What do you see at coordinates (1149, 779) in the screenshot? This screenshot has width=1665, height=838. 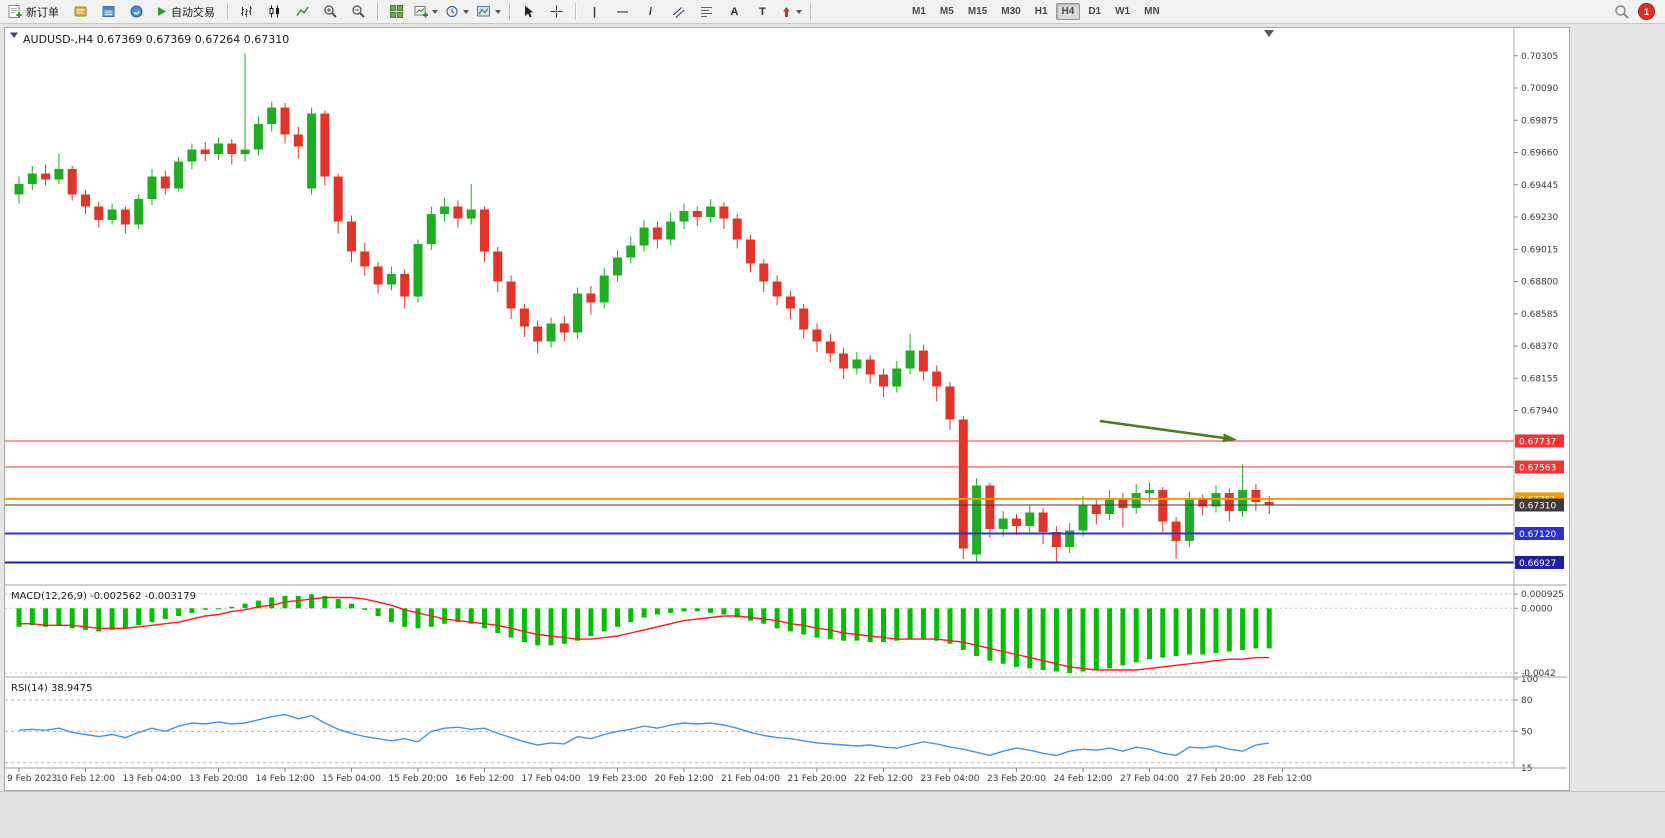 I see `svg-text: 27 Feb 04:00` at bounding box center [1149, 779].